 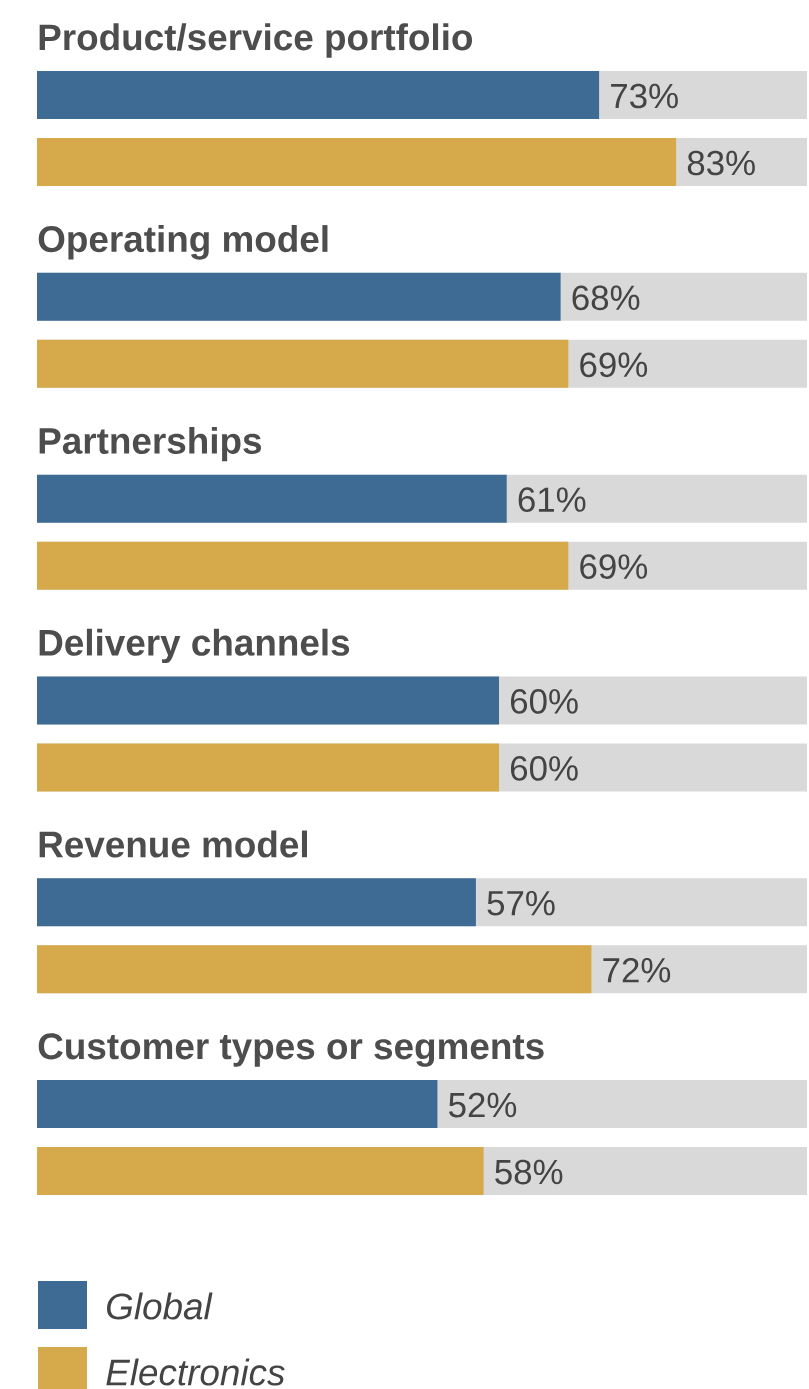 I want to click on data-label: 73%, so click(x=644, y=96).